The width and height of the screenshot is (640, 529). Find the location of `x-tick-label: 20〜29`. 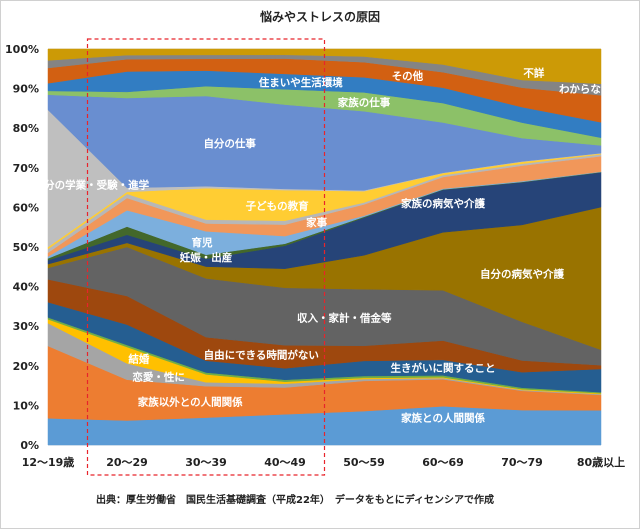

x-tick-label: 20〜29 is located at coordinates (127, 462).